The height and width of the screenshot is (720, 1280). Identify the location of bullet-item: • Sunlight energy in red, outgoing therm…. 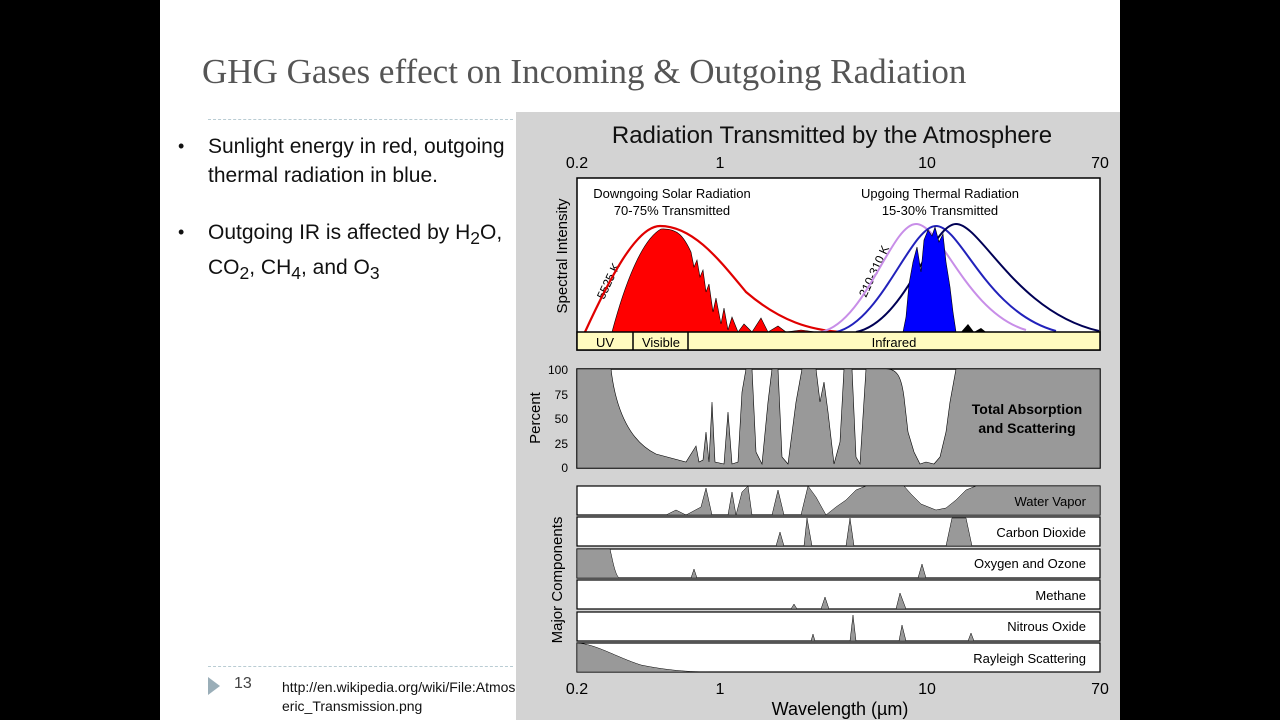
(346, 161).